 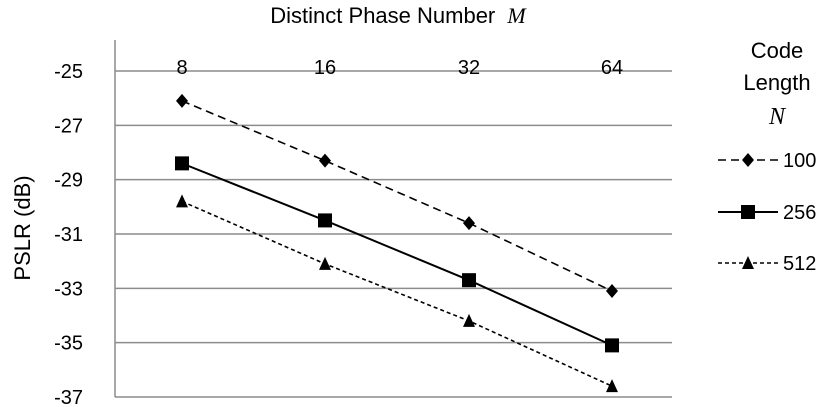 I want to click on legend-entry-256: 256, so click(x=767, y=213).